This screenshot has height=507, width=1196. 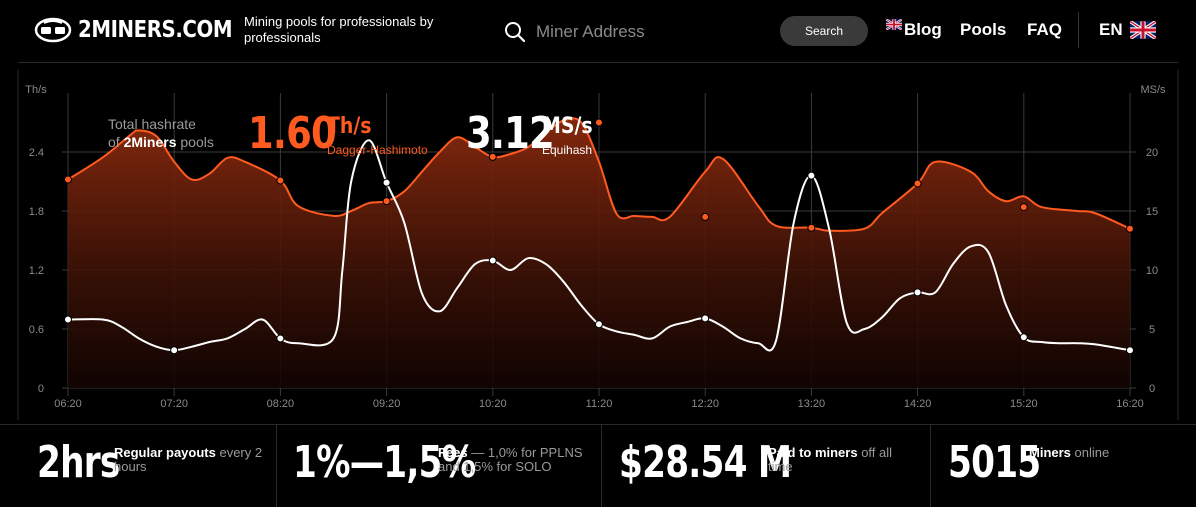 I want to click on left-tick-label: 2.4, so click(x=36, y=153).